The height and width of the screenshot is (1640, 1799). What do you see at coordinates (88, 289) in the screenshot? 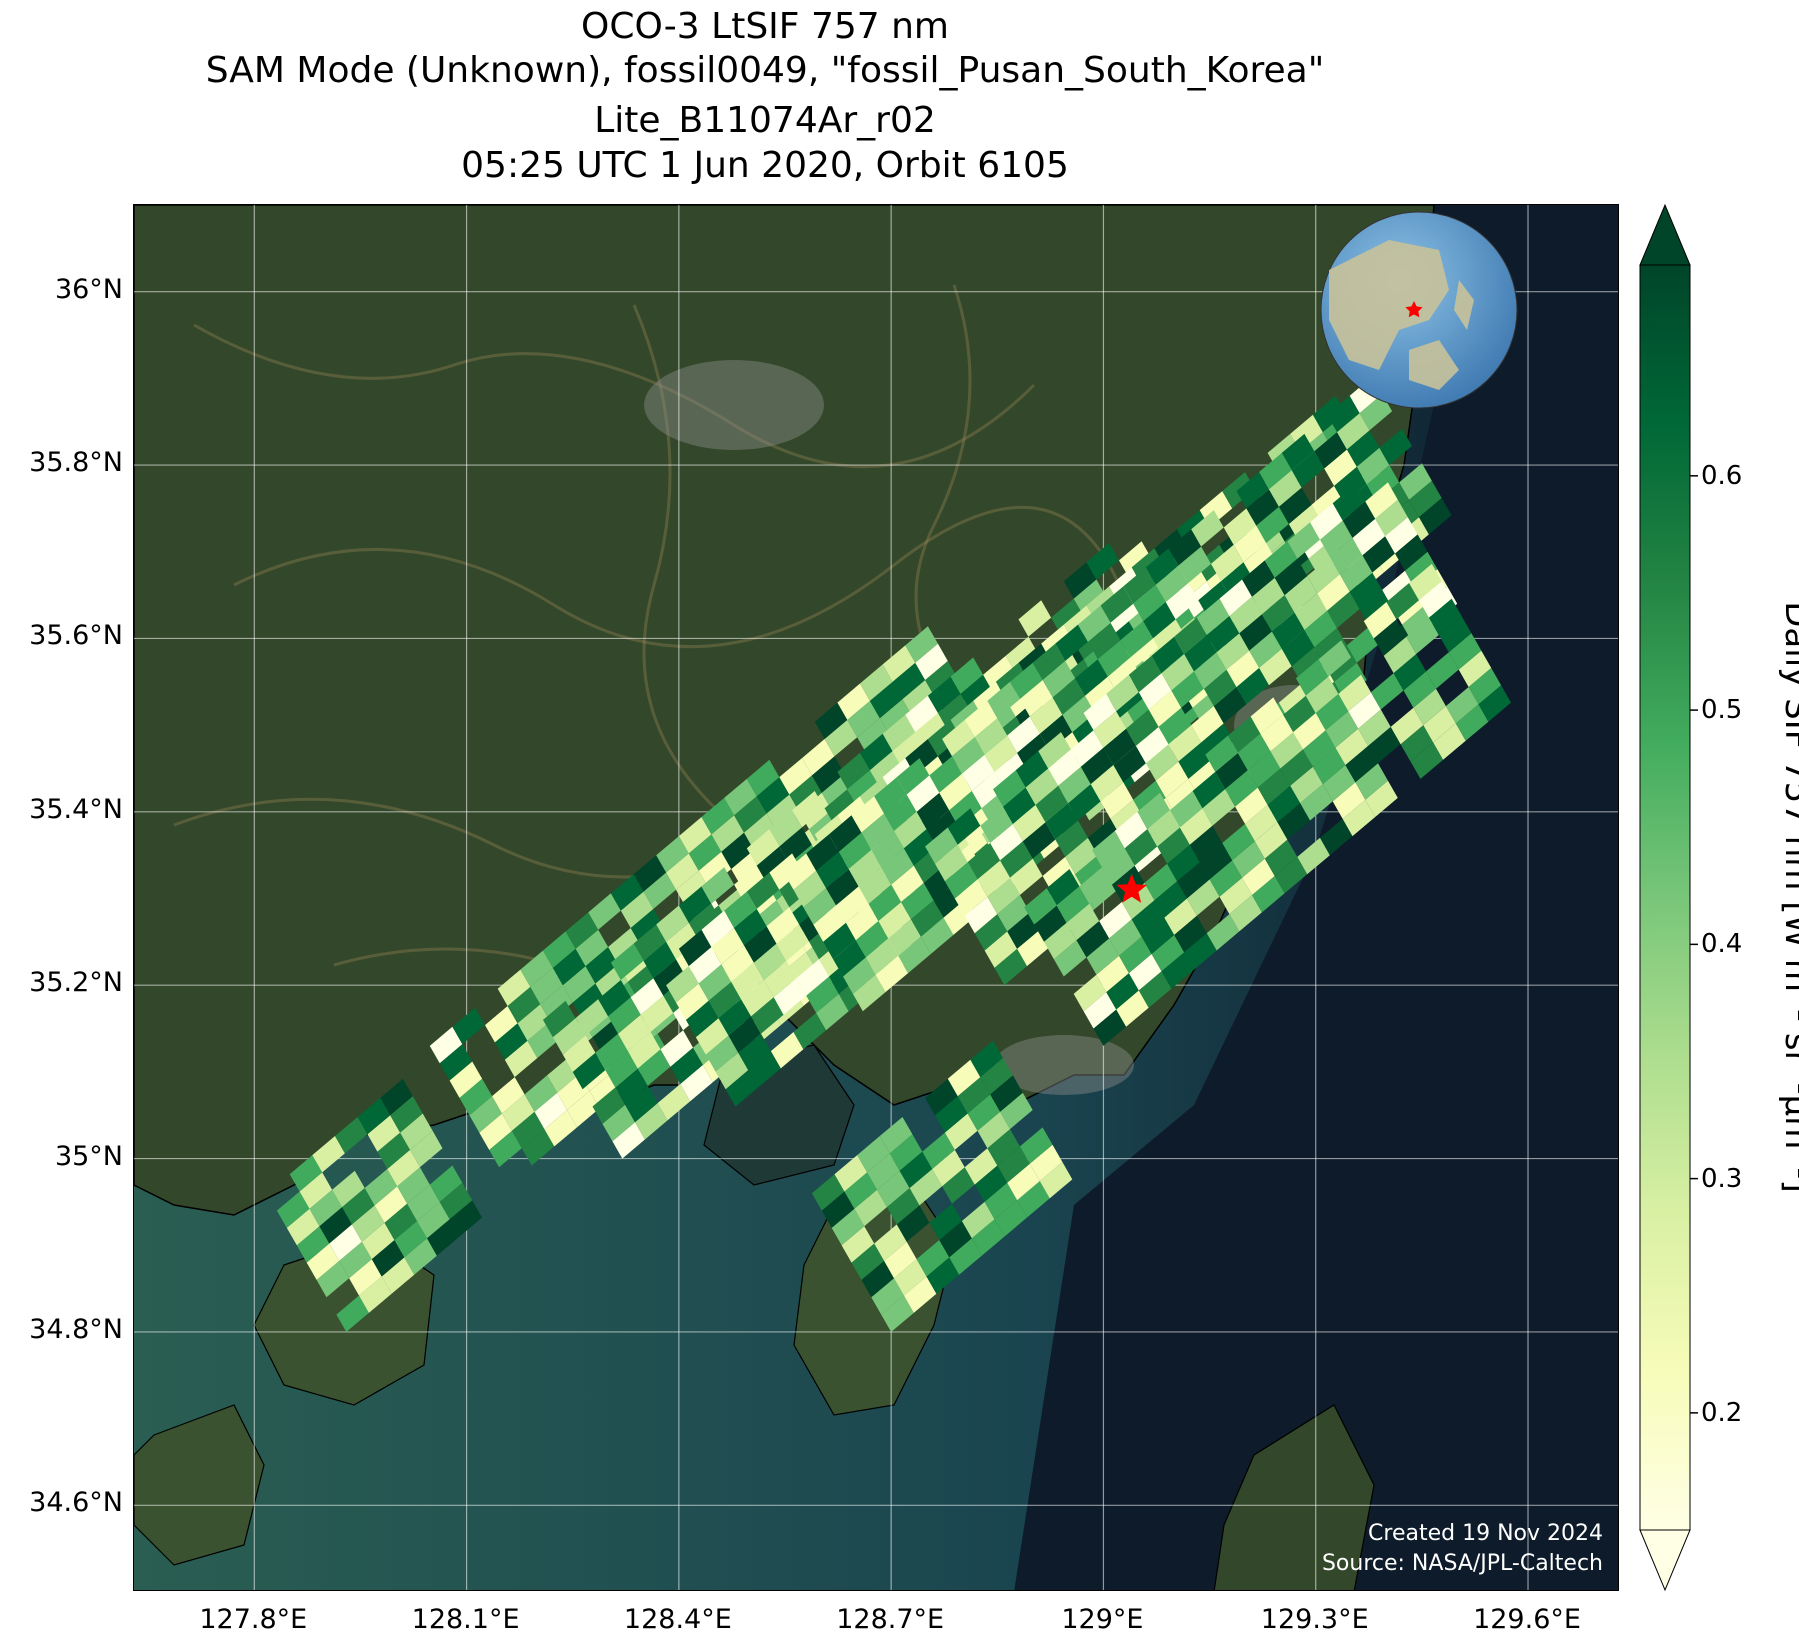
I see `lat-tick-label: 36°N` at bounding box center [88, 289].